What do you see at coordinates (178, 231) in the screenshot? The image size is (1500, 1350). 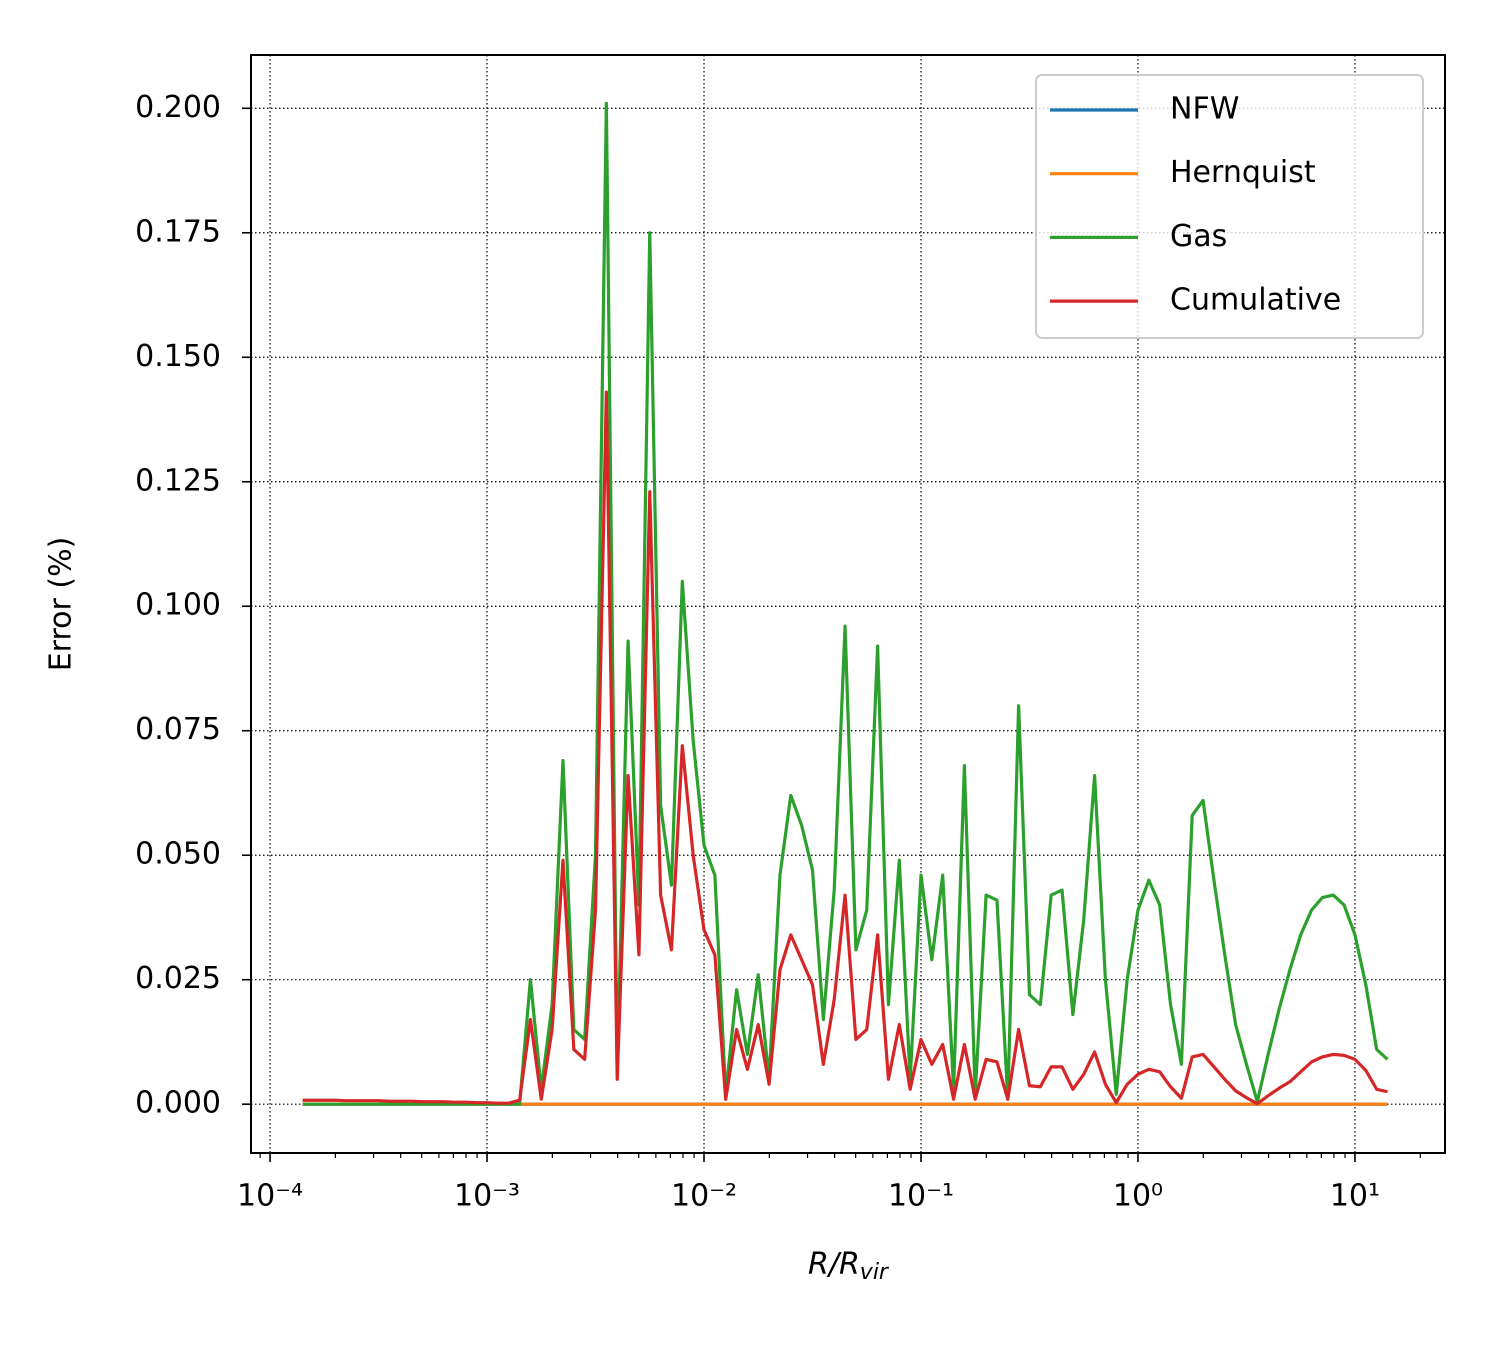 I see `y-tick-label: 0.175` at bounding box center [178, 231].